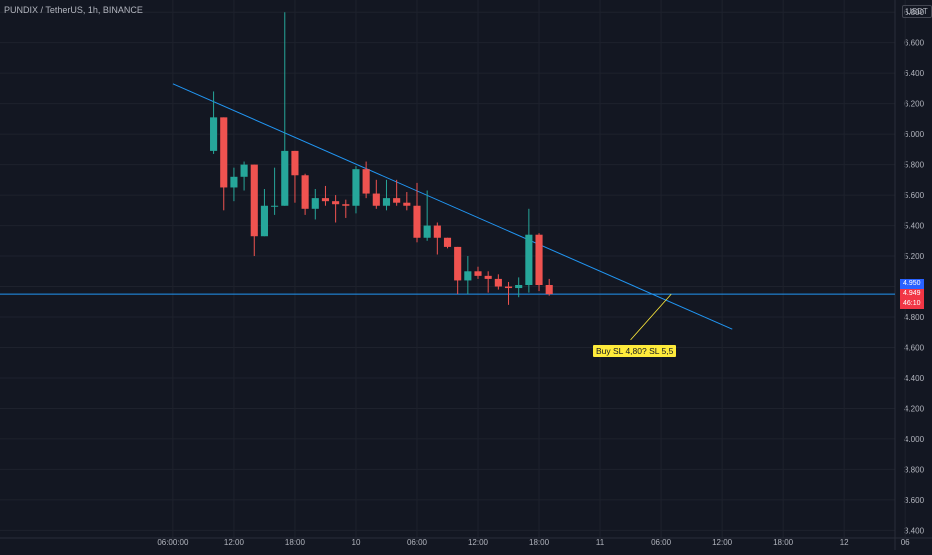 The width and height of the screenshot is (932, 555). What do you see at coordinates (914, 347) in the screenshot?
I see `y-tick-label: 4.600` at bounding box center [914, 347].